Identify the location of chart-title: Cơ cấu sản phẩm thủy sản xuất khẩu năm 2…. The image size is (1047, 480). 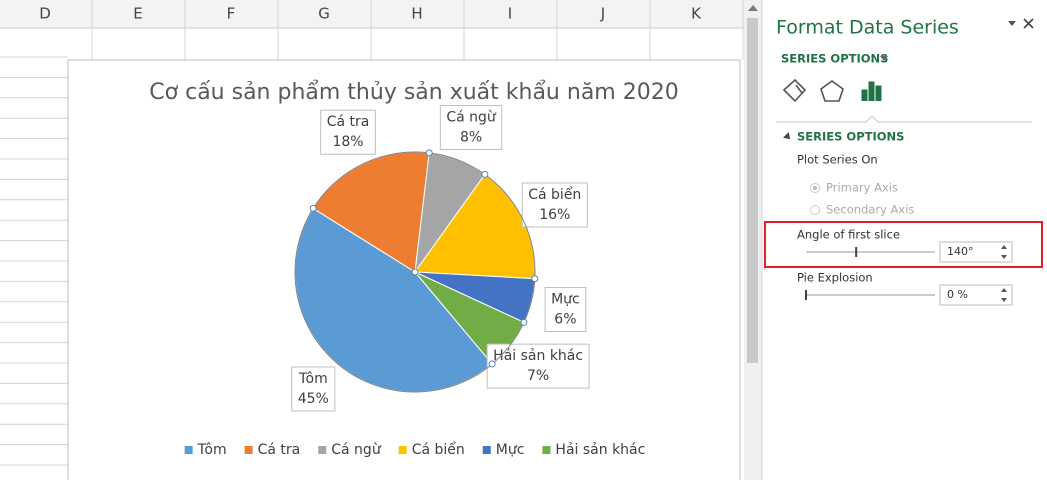
(413, 92).